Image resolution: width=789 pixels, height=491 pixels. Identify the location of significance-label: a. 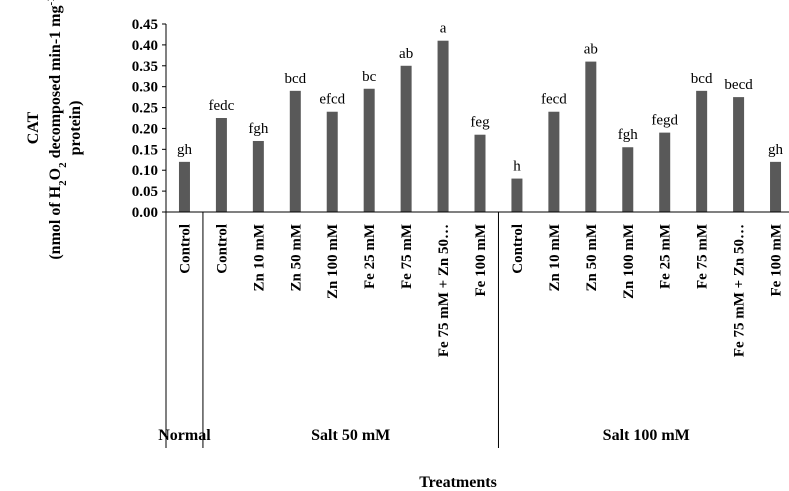
(443, 29).